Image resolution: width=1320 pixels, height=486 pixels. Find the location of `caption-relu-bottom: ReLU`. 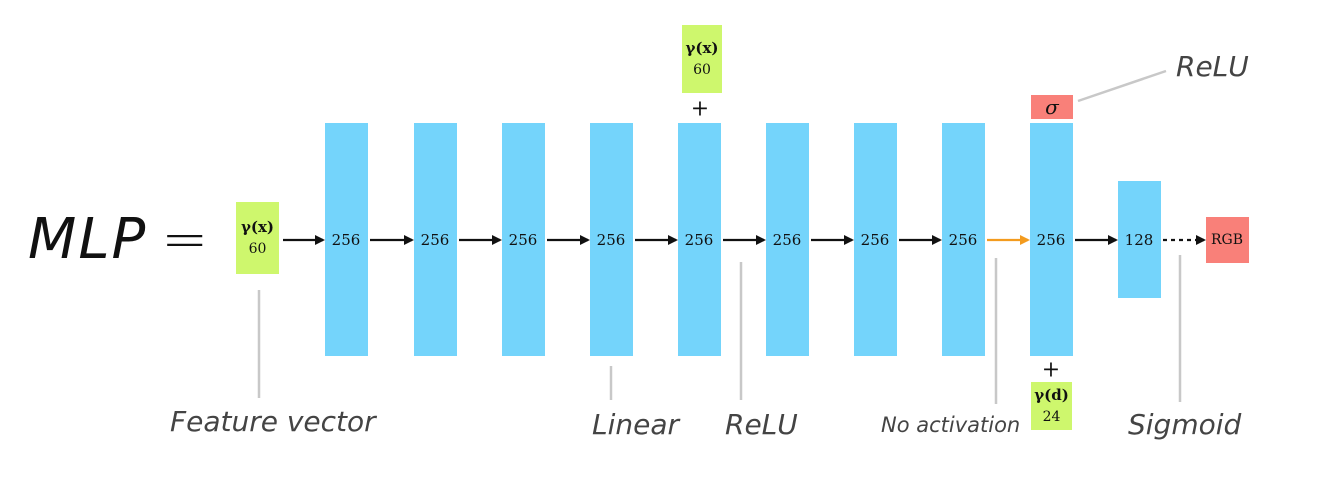

caption-relu-bottom: ReLU is located at coordinates (761, 424).